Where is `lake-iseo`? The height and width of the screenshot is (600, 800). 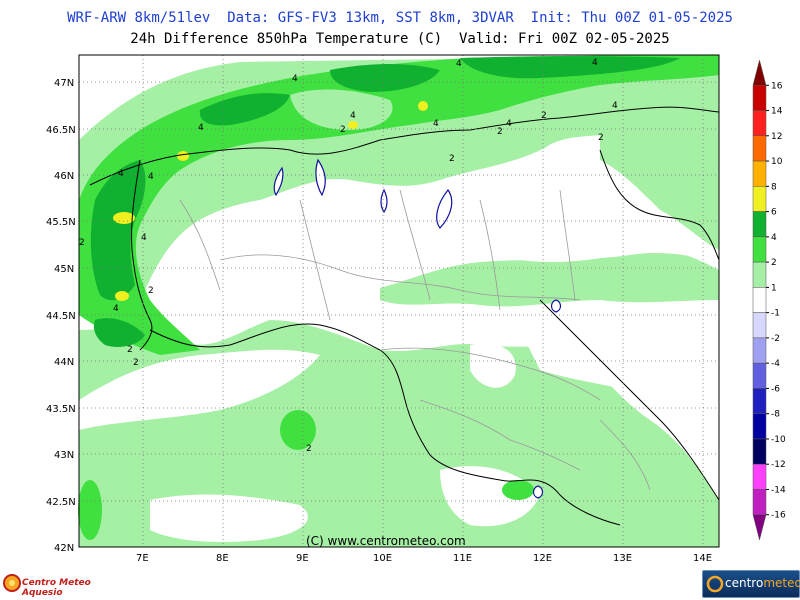
lake-iseo is located at coordinates (384, 201).